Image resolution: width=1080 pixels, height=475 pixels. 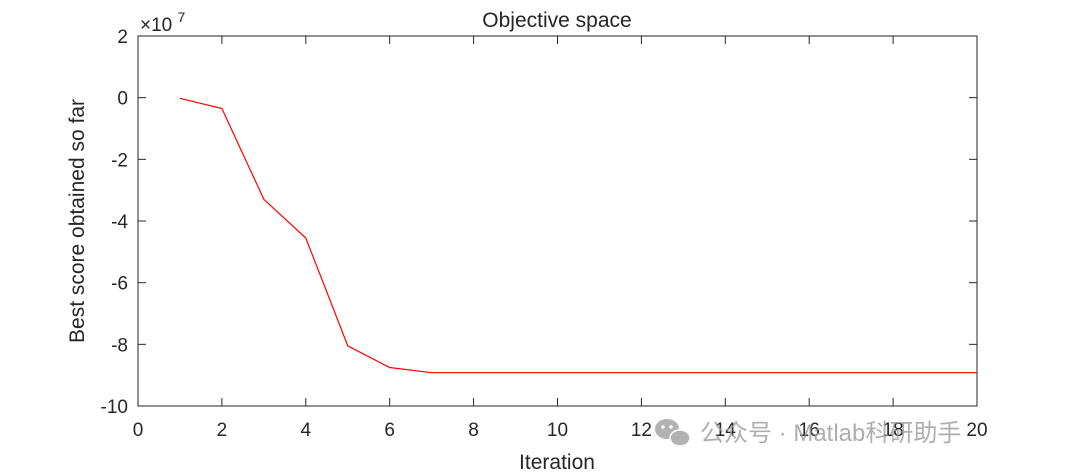 What do you see at coordinates (830, 433) in the screenshot?
I see `watermark-text: 公众号 · Matlab科研助手` at bounding box center [830, 433].